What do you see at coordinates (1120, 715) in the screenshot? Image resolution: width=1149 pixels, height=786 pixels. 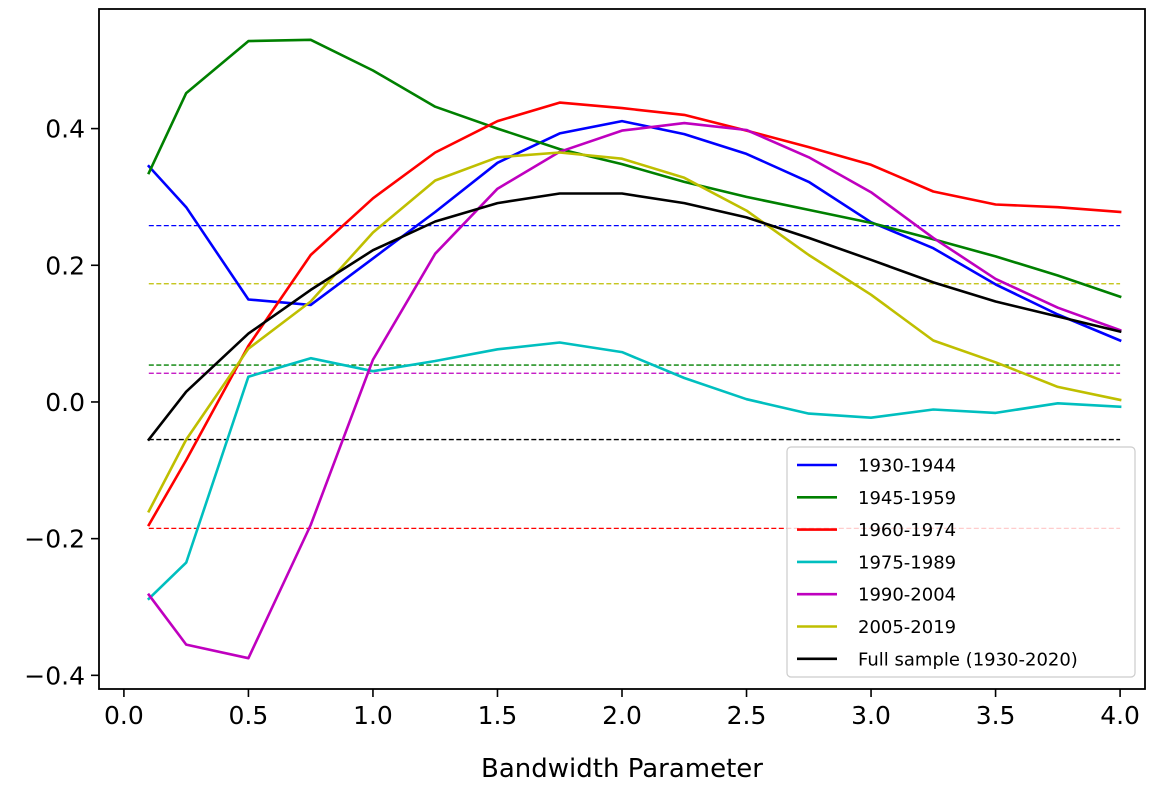 I see `x-tick-label: 4.0` at bounding box center [1120, 715].